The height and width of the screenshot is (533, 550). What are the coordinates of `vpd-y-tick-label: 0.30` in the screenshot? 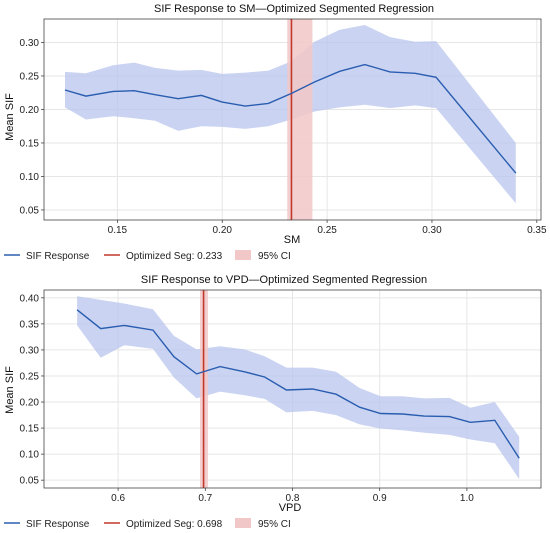 It's located at (30, 350).